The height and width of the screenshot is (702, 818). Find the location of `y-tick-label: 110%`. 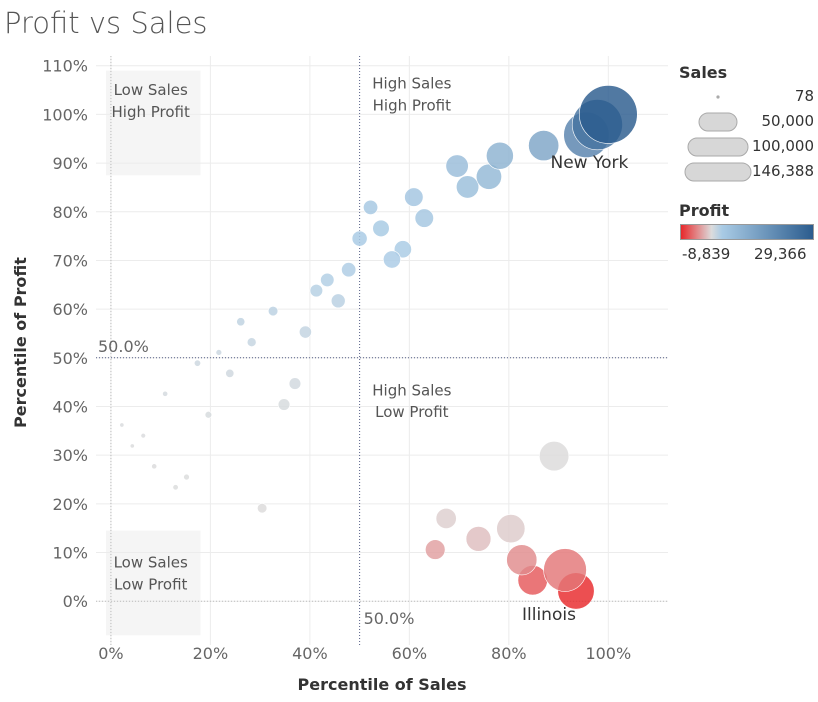

y-tick-label: 110% is located at coordinates (65, 66).